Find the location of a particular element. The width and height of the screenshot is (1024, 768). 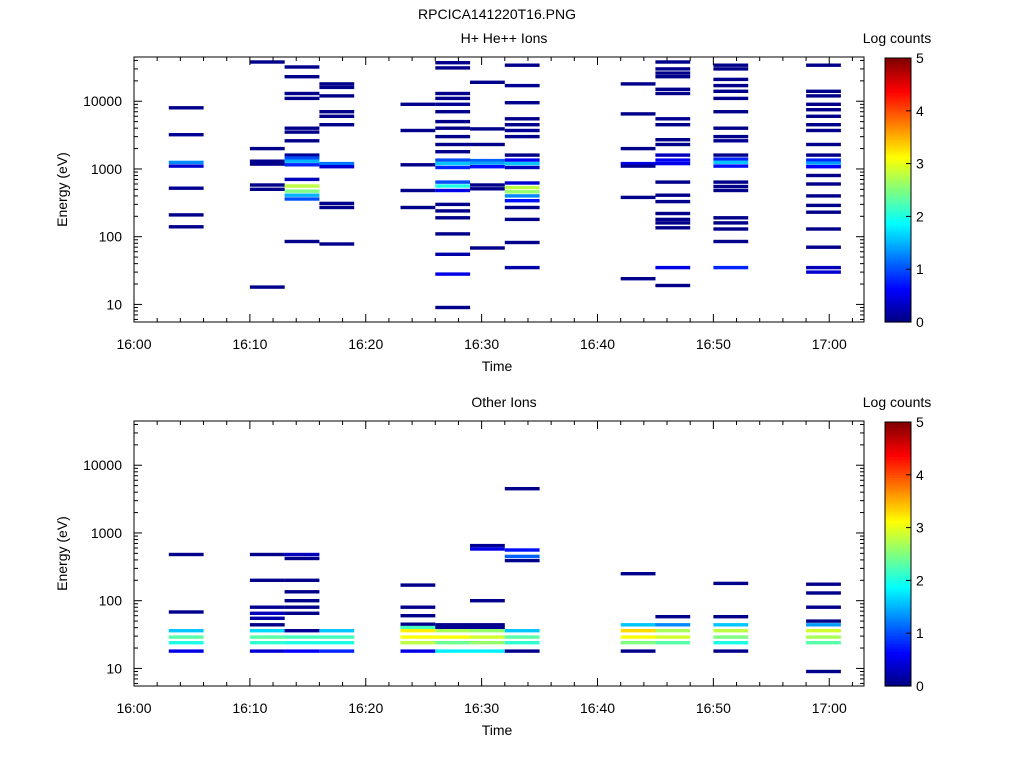

colorbar-tick-label: 0 is located at coordinates (920, 686).